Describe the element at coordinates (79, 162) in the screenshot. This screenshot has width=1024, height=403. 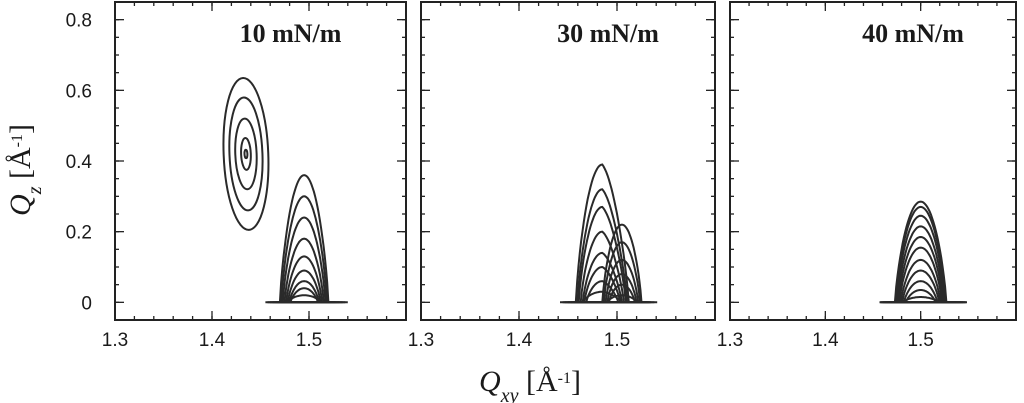
I see `y-tick-label: 0.4` at that location.